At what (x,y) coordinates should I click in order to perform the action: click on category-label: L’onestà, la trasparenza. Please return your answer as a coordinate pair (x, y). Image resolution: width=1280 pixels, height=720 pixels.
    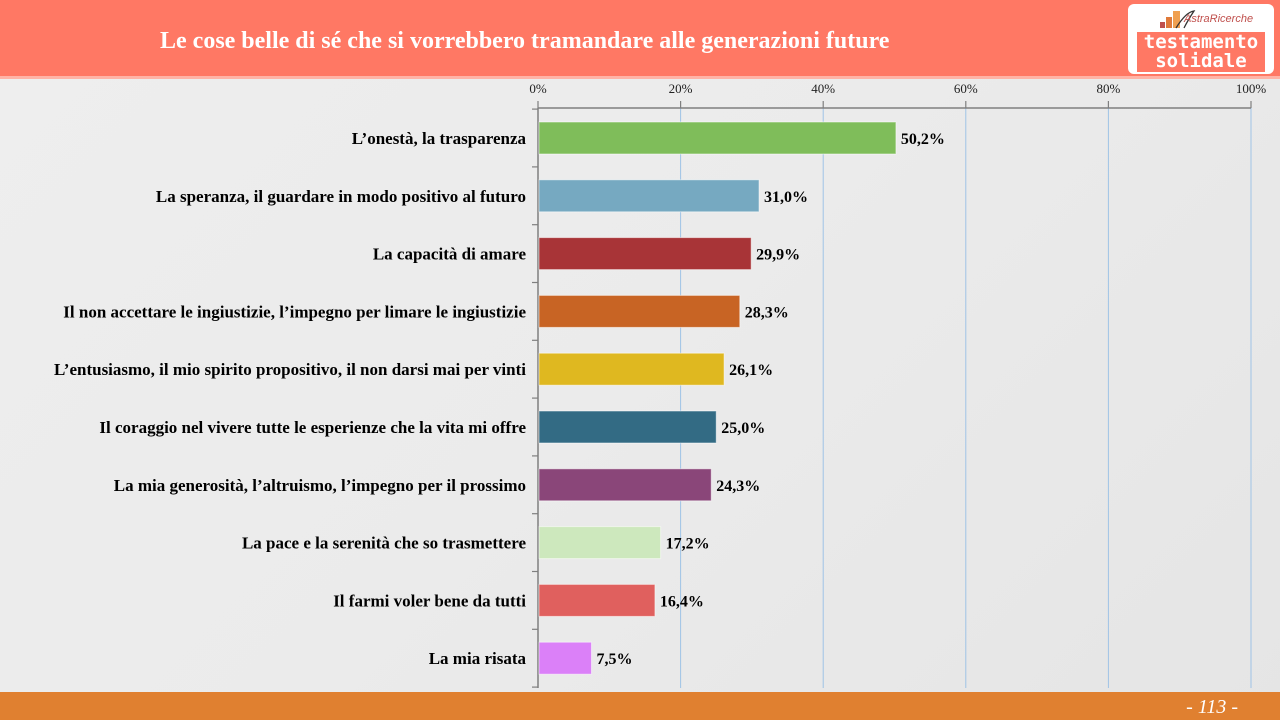
    Looking at the image, I should click on (439, 138).